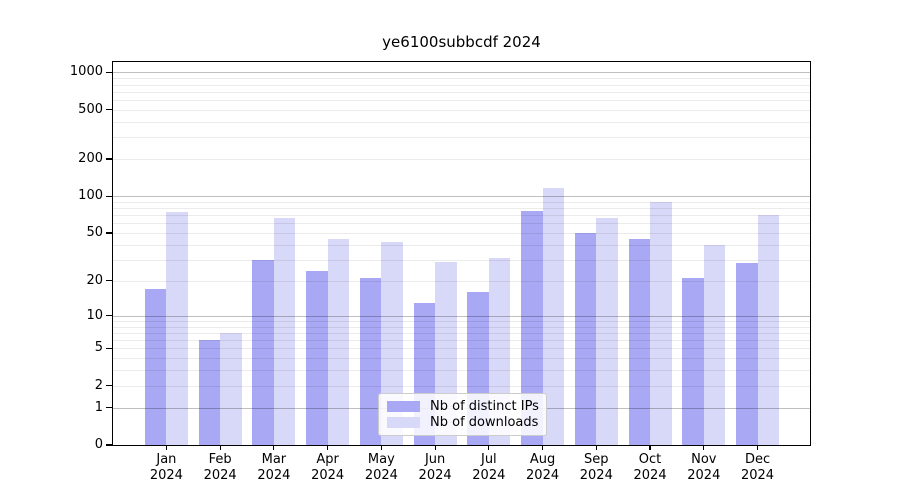  Describe the element at coordinates (220, 459) in the screenshot. I see `x-label-month-feb: Feb` at that location.